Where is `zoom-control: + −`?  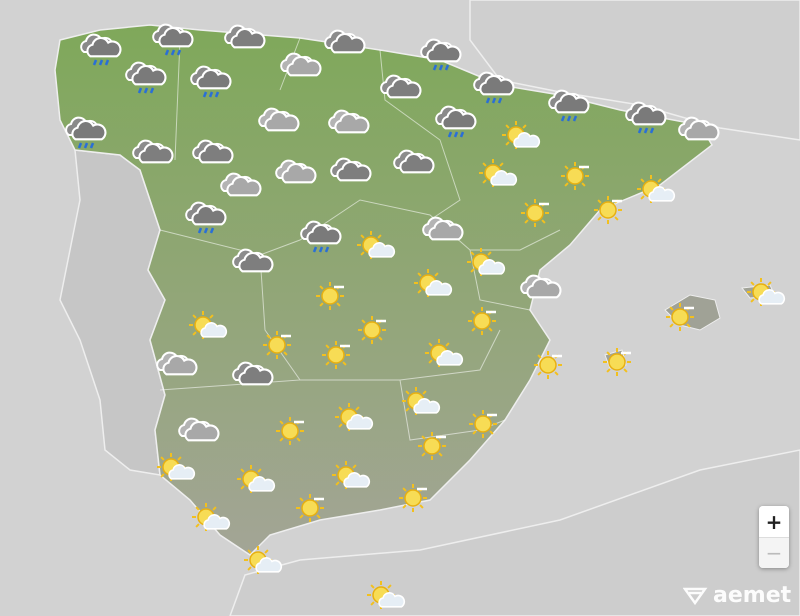
zoom-control: + − is located at coordinates (774, 537).